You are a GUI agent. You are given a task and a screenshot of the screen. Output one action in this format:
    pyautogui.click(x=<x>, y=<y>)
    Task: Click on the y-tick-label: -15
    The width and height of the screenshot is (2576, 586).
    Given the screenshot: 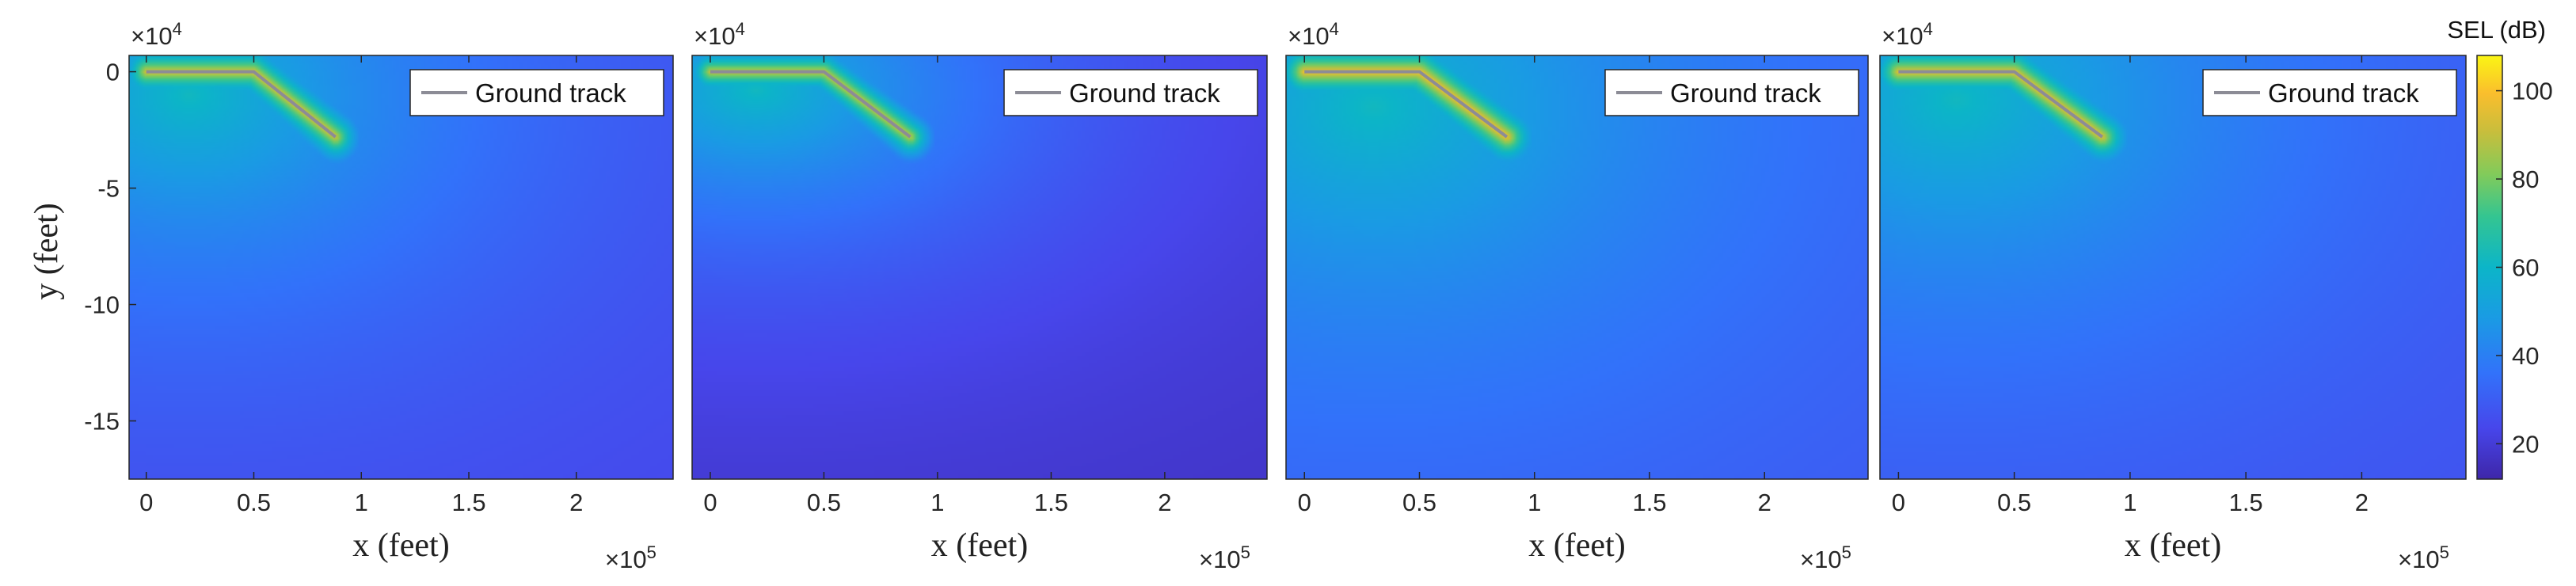 What is the action you would take?
    pyautogui.click(x=102, y=422)
    